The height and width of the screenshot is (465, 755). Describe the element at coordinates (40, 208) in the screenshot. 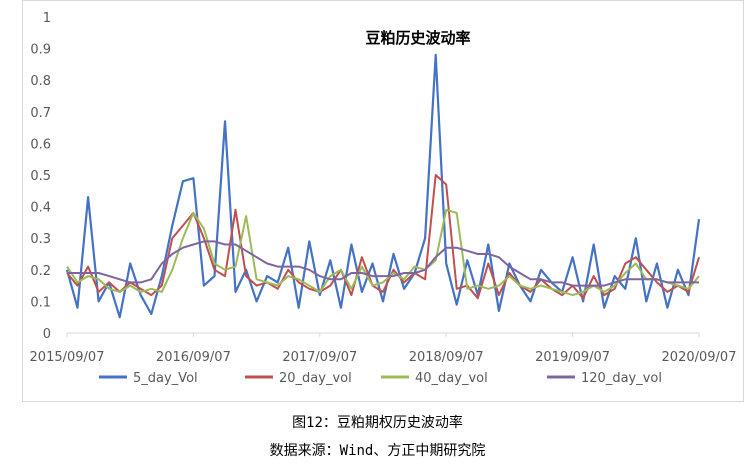

I see `y-tick-label: 0.4` at that location.